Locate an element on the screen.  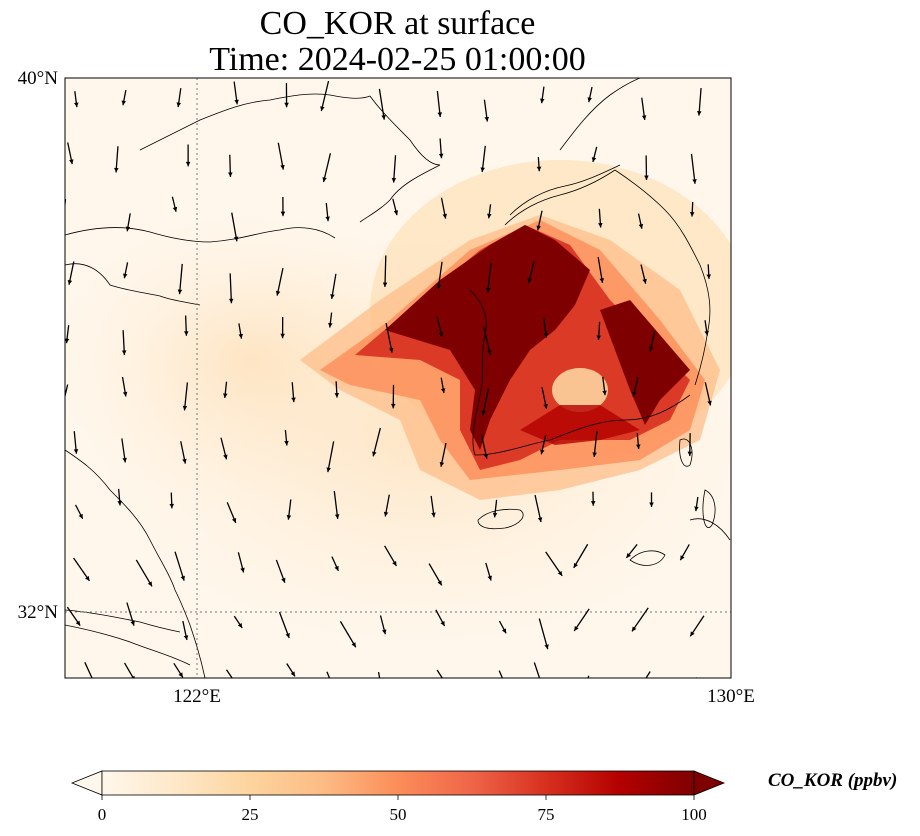
colorbar-tick-75: 75 is located at coordinates (546, 814).